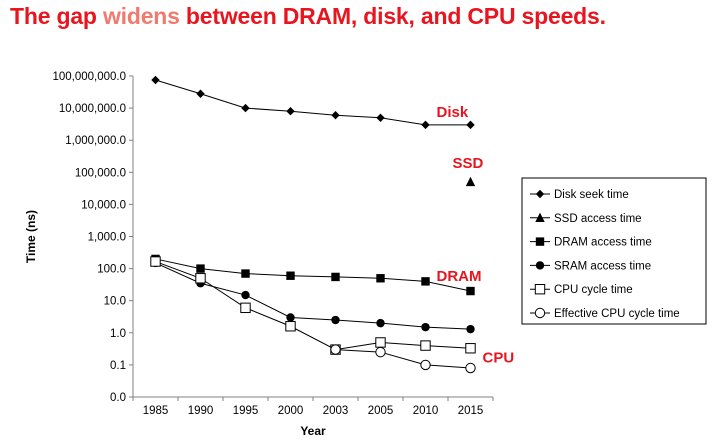 The image size is (714, 444). I want to click on annotation-ssd: SSD, so click(468, 163).